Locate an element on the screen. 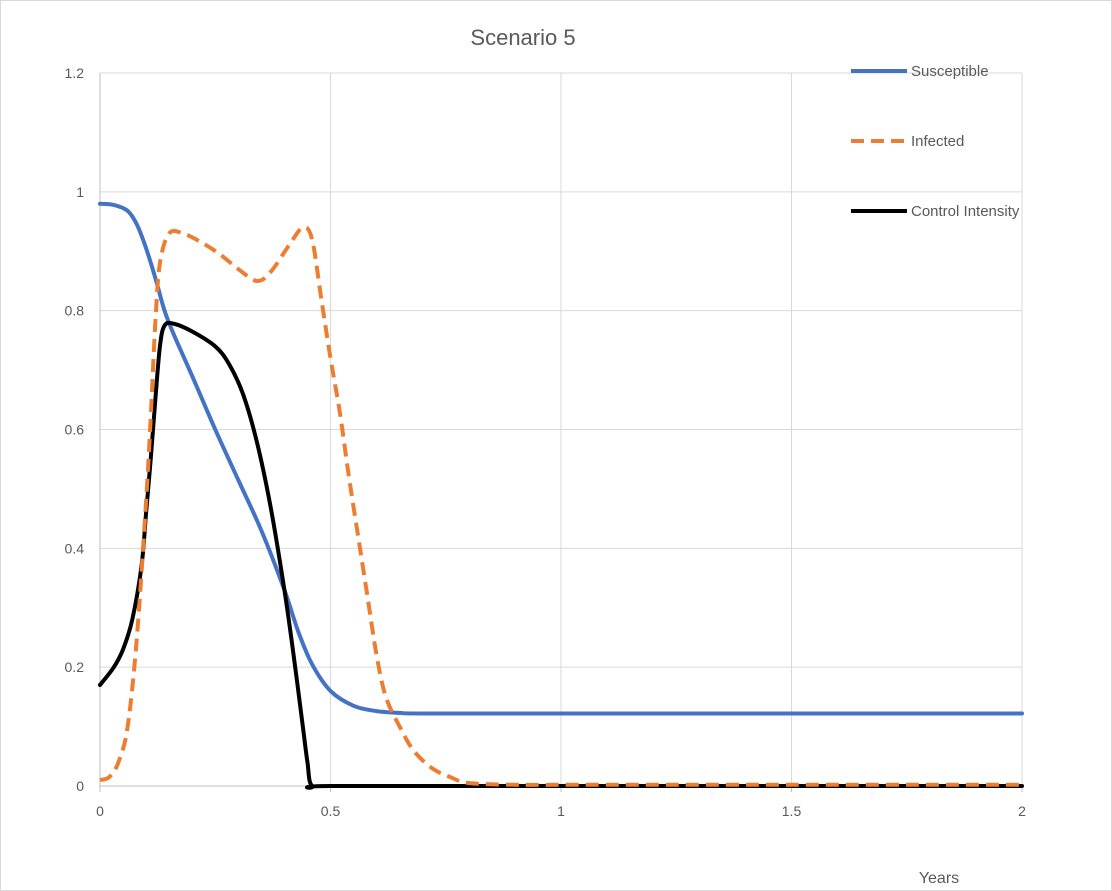  y-tick-label: 0.4 is located at coordinates (75, 548).